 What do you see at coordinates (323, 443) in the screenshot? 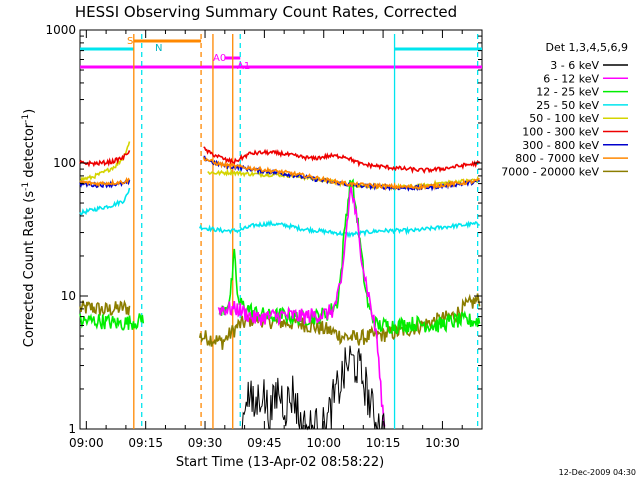
I see `x-tick-label: 10:00` at bounding box center [323, 443].